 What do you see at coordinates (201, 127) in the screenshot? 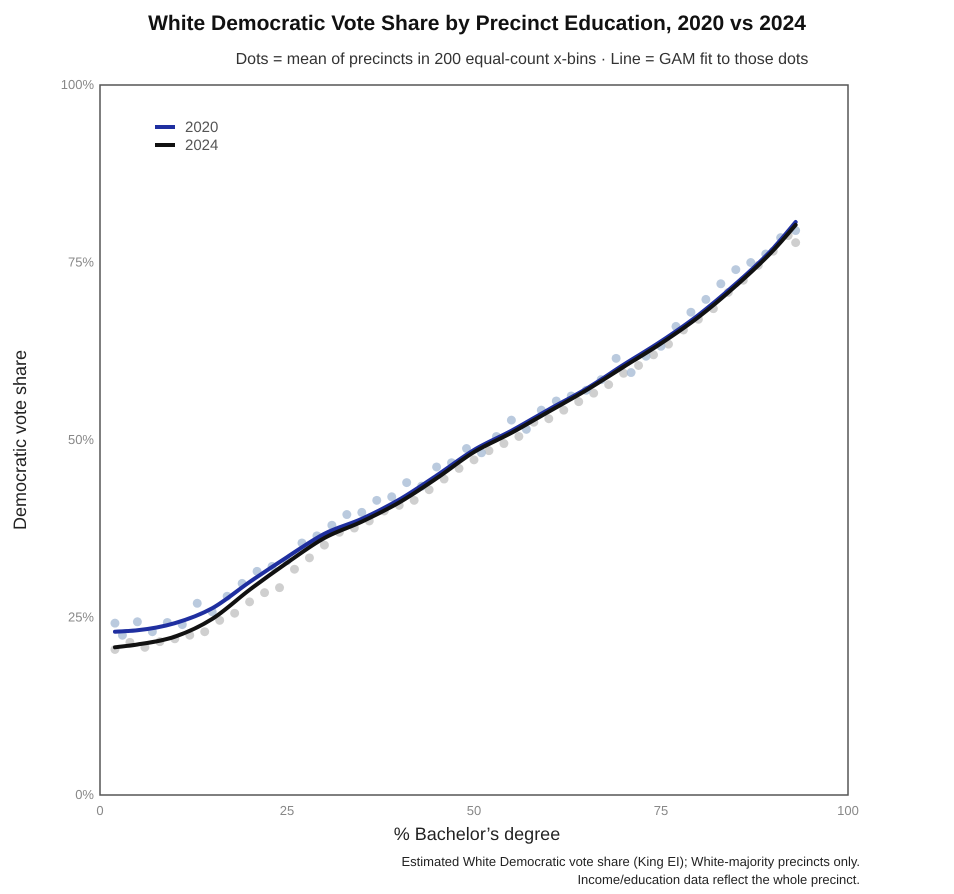
I see `legend-label: 2020` at bounding box center [201, 127].